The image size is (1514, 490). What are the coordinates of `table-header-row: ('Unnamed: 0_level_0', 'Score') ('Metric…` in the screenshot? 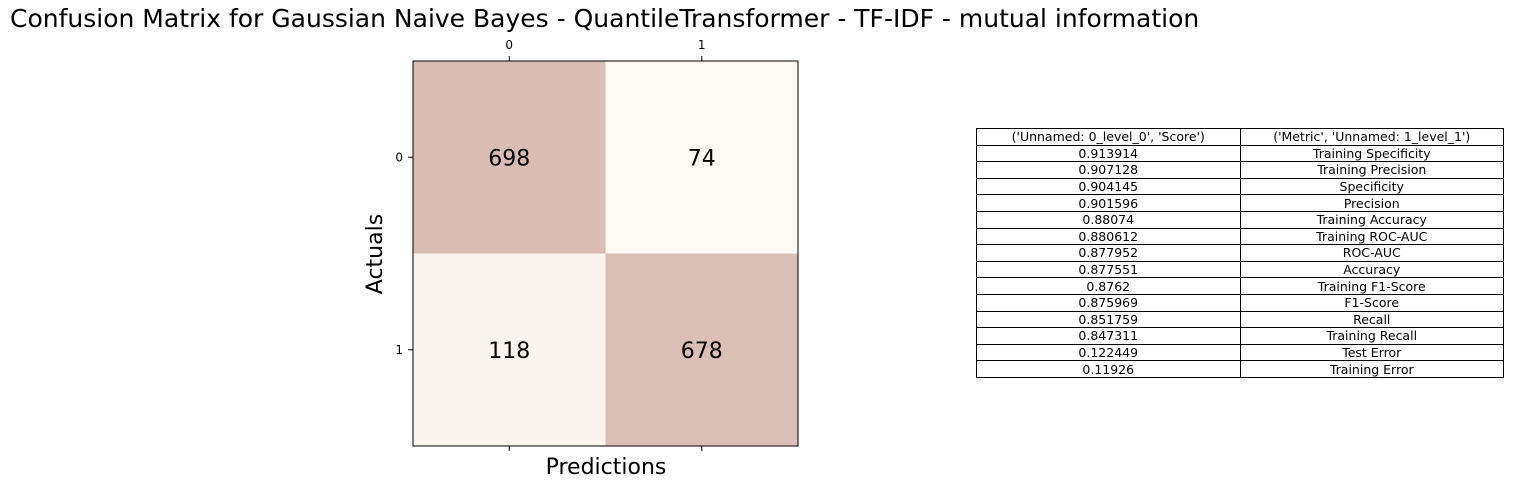 It's located at (1240, 137).